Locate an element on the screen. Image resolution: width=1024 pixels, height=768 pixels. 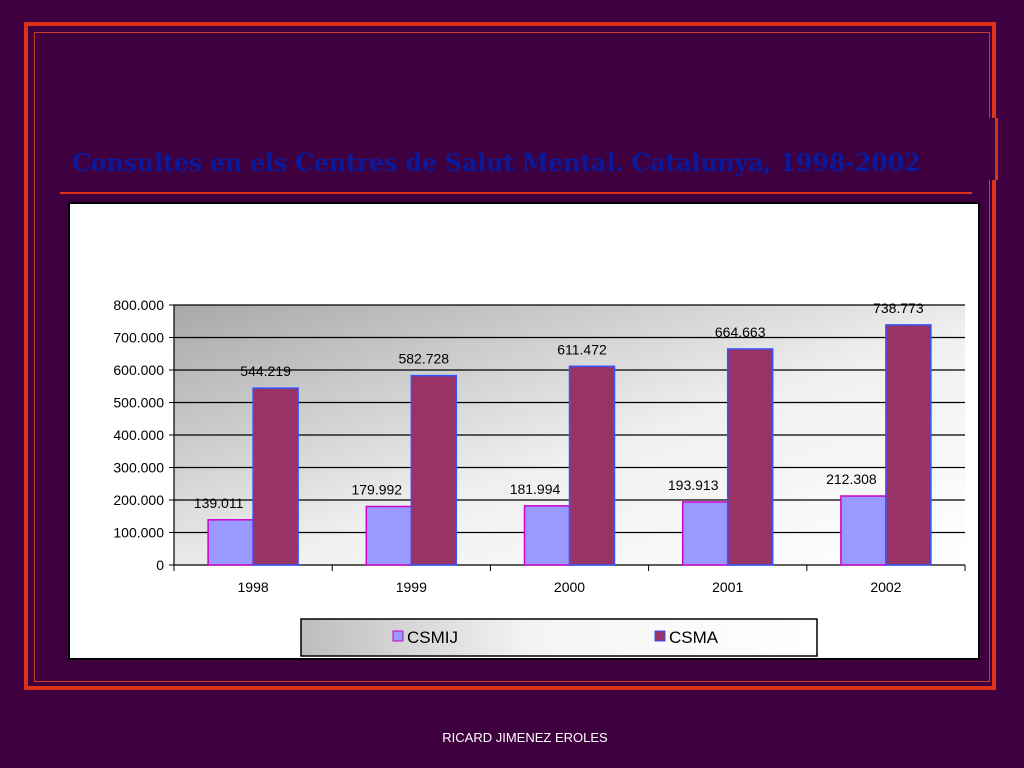
title-rule is located at coordinates (516, 193).